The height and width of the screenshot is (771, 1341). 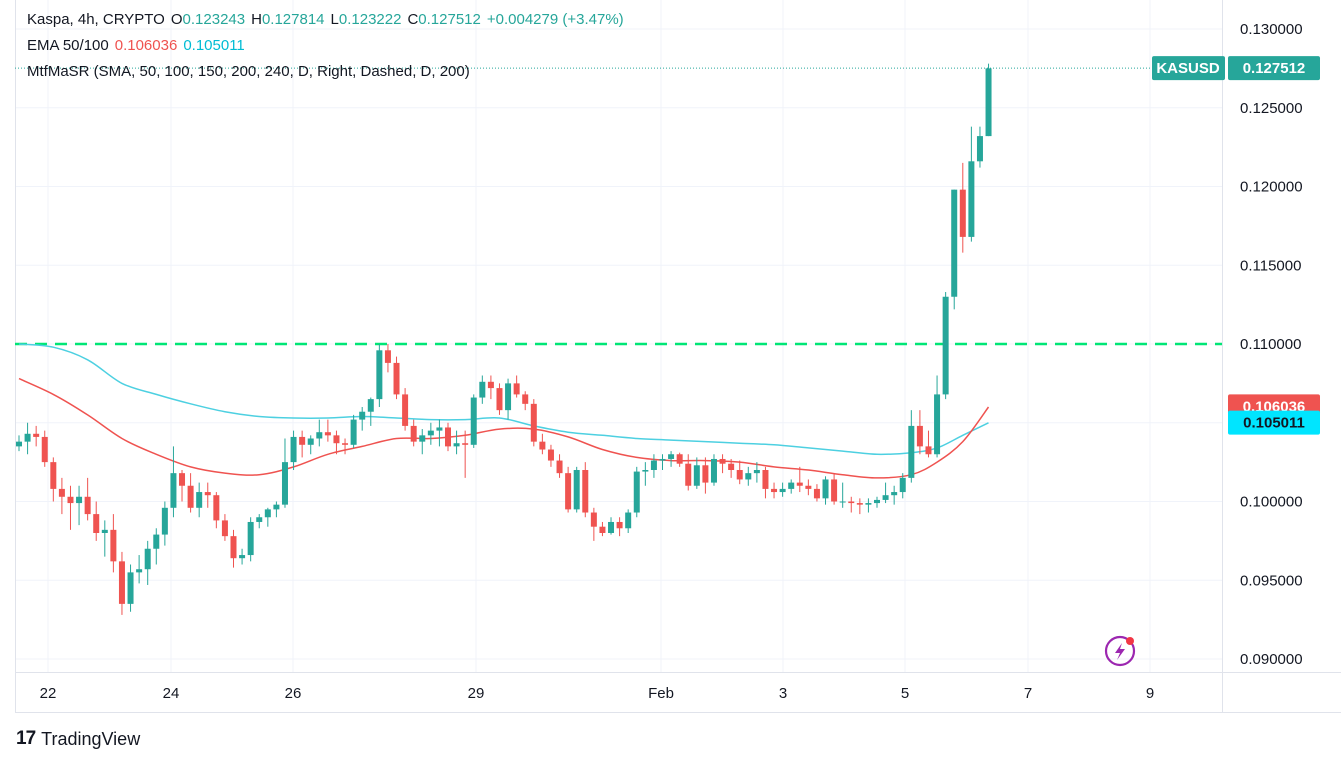 What do you see at coordinates (476, 693) in the screenshot?
I see `x-tick-label: 29` at bounding box center [476, 693].